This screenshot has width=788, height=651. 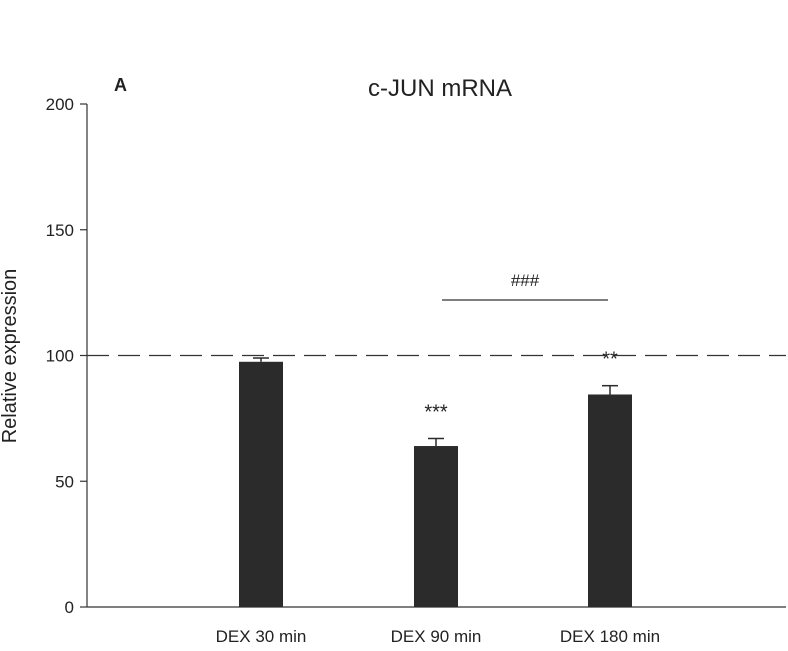 I want to click on y-tick-label: 200, so click(x=60, y=104).